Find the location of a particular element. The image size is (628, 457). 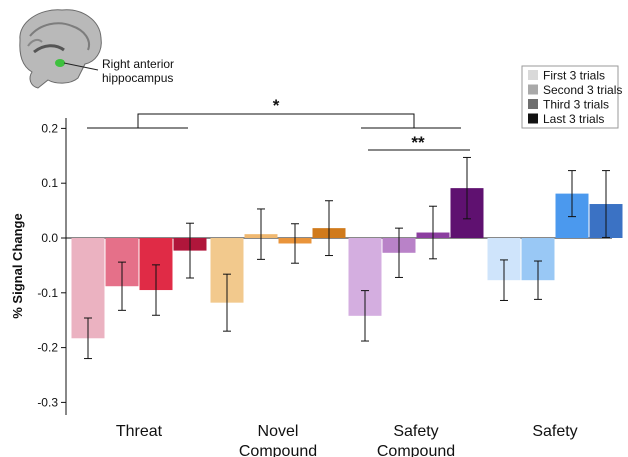

hippocampus-marker is located at coordinates (60, 63).